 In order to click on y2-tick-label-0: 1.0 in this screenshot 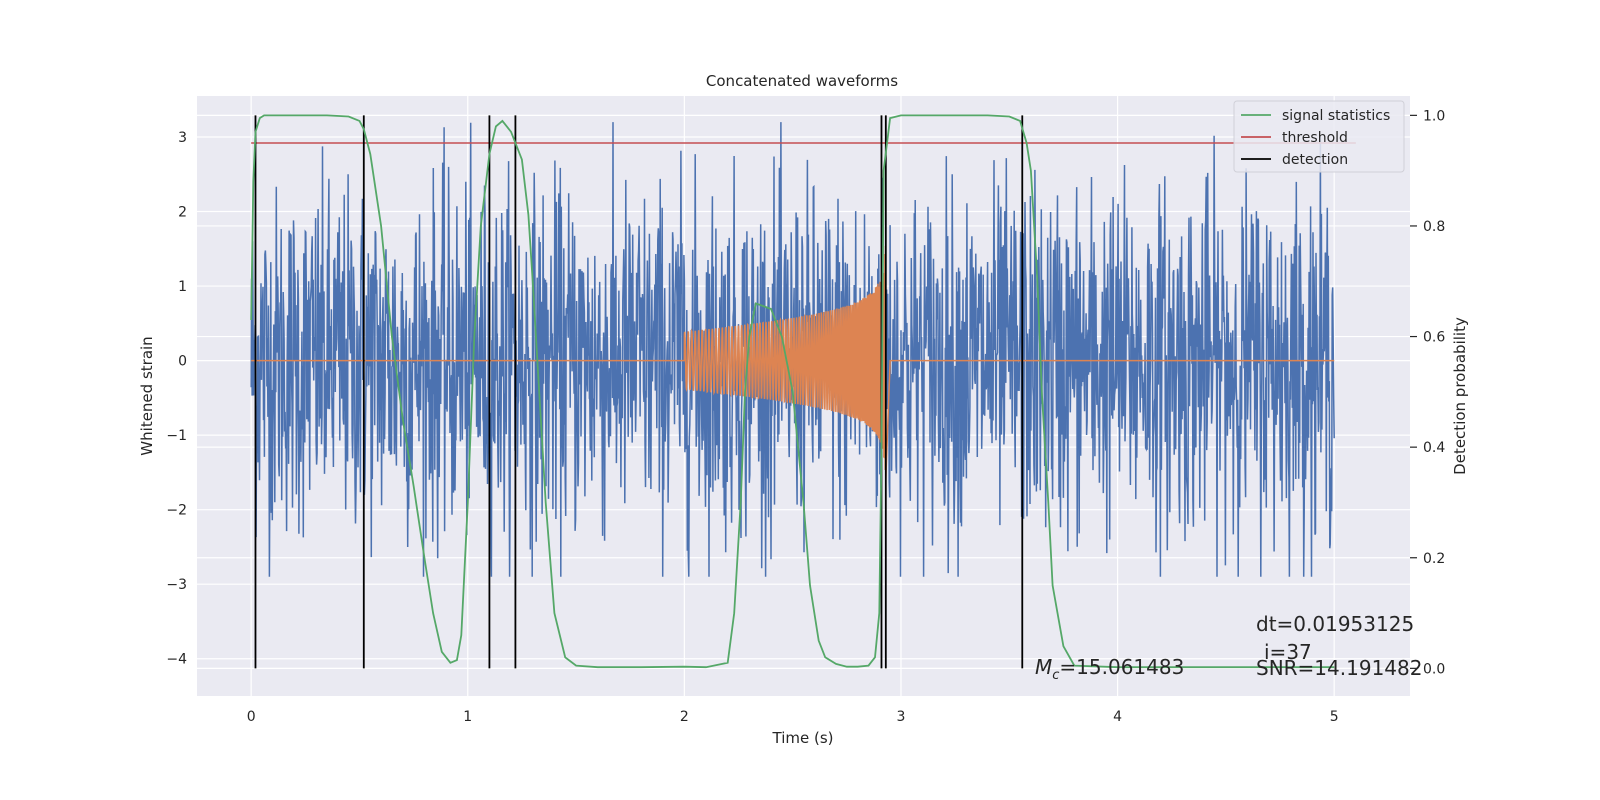, I will do `click(1434, 116)`.